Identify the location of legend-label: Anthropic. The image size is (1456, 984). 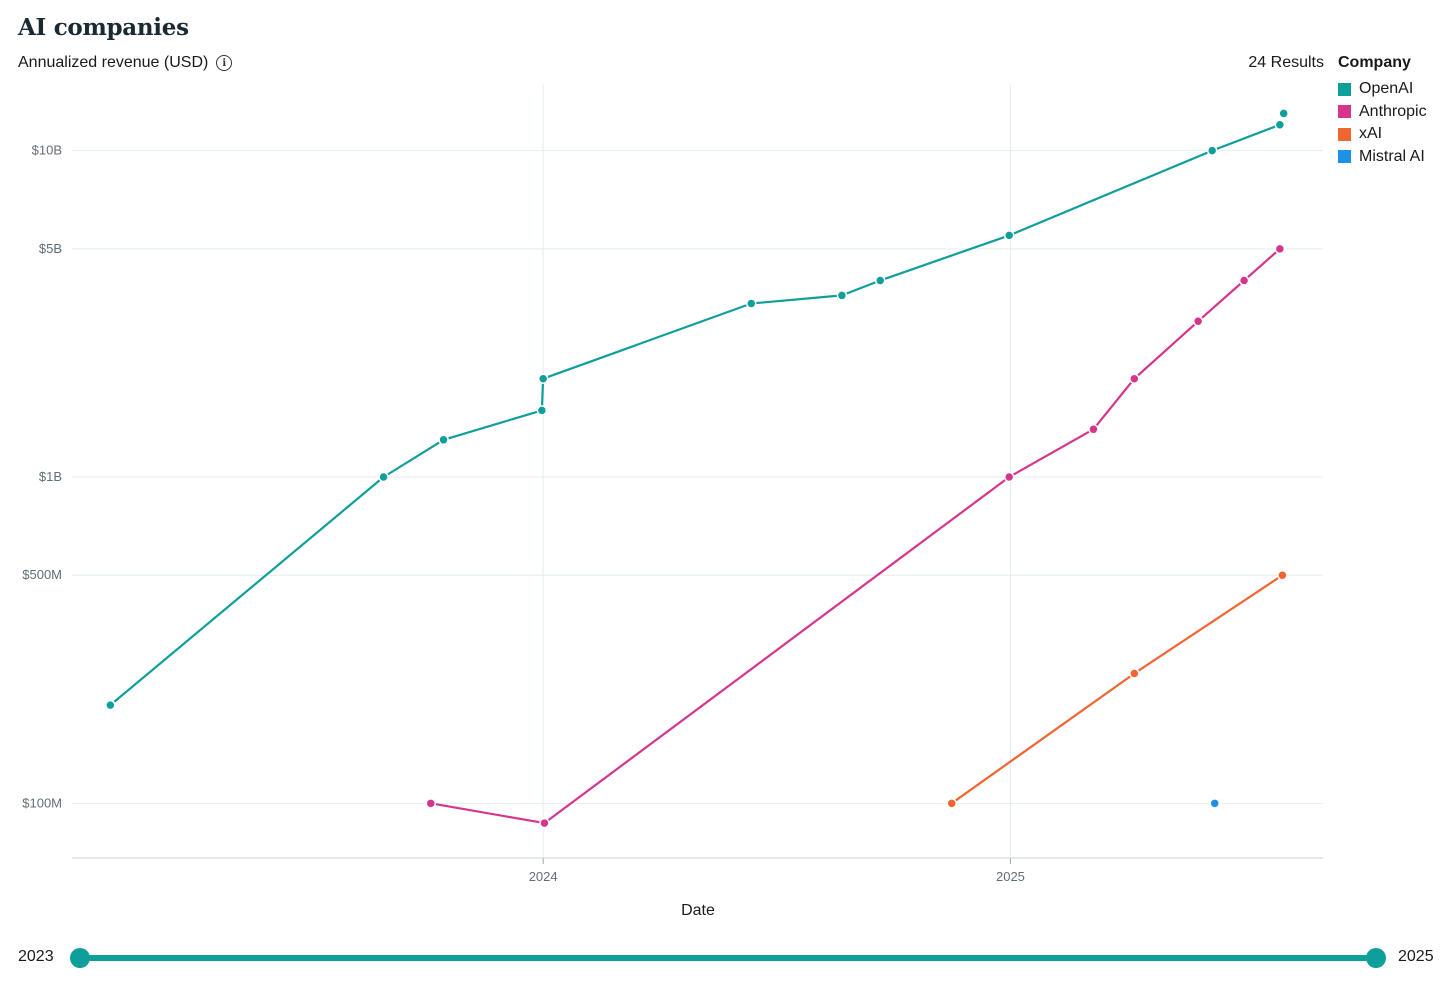
(1393, 111).